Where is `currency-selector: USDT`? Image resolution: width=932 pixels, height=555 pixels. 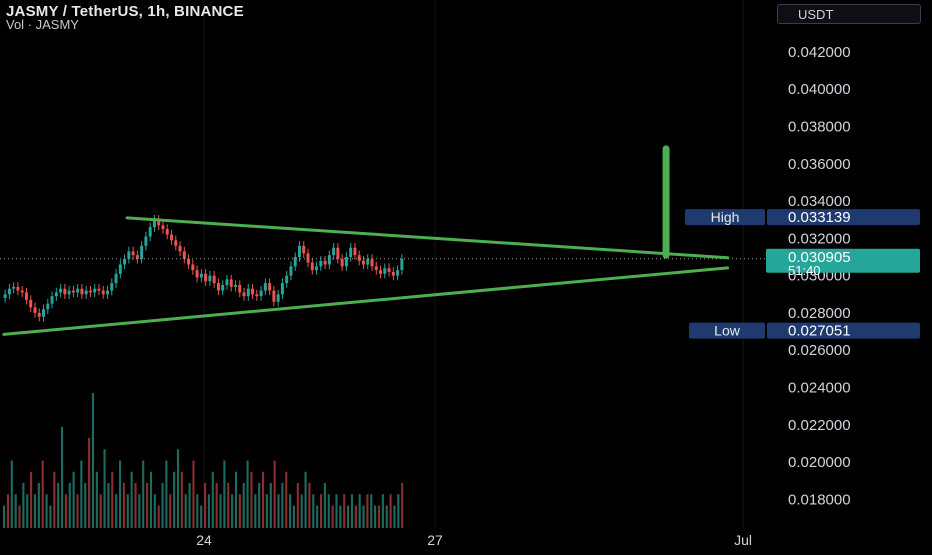
currency-selector: USDT is located at coordinates (849, 14).